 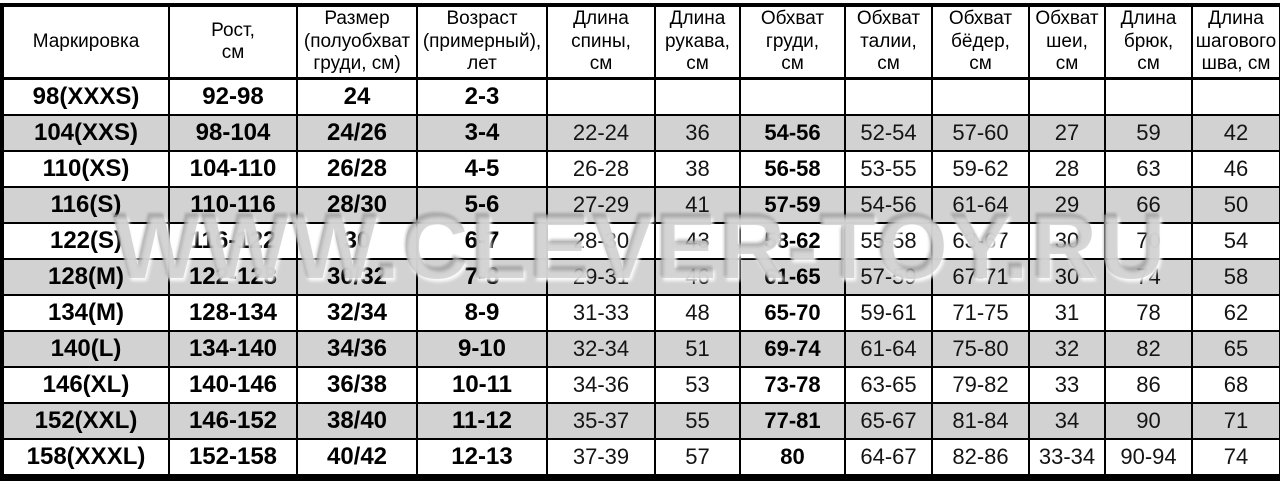 What do you see at coordinates (1235, 458) in the screenshot?
I see `table-cell: 74` at bounding box center [1235, 458].